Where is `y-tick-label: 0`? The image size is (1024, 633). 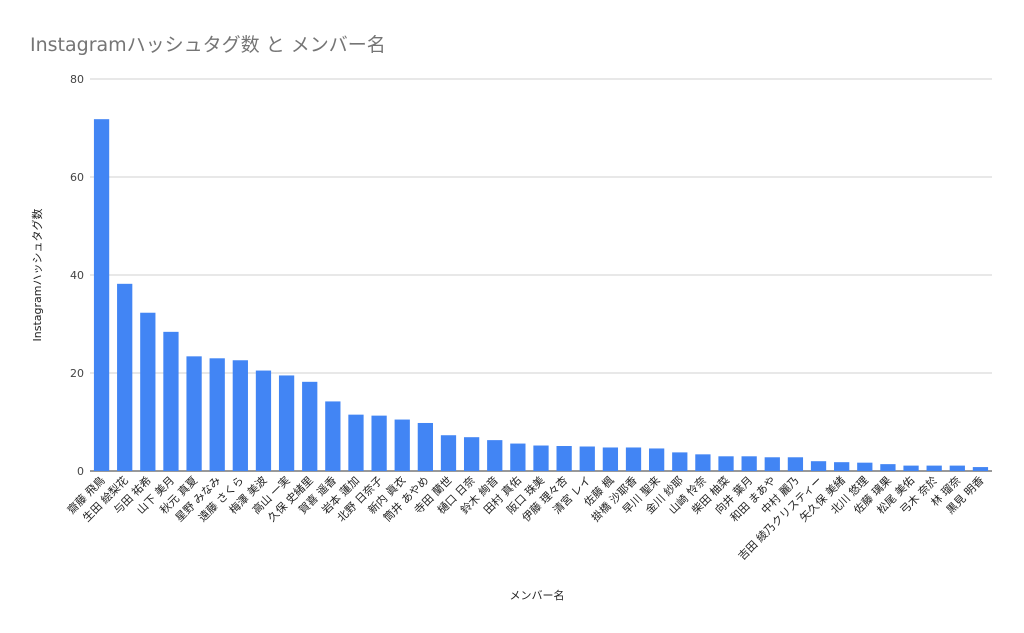
y-tick-label: 0 is located at coordinates (80, 471).